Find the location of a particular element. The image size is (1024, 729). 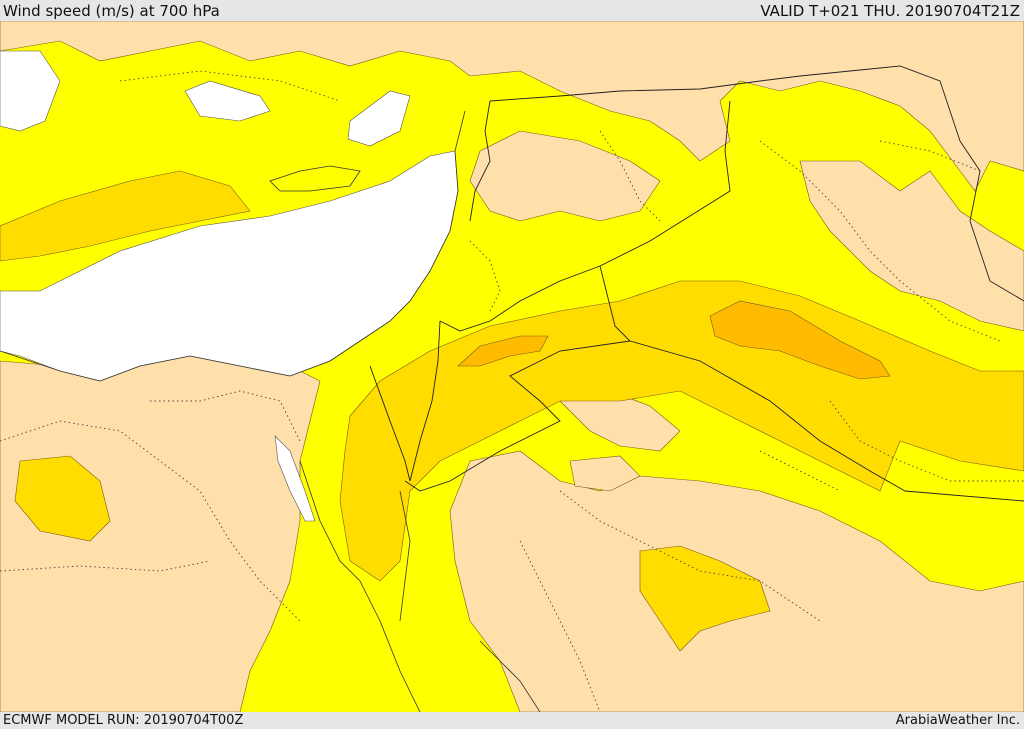

calm-sea-west is located at coordinates (30, 91).